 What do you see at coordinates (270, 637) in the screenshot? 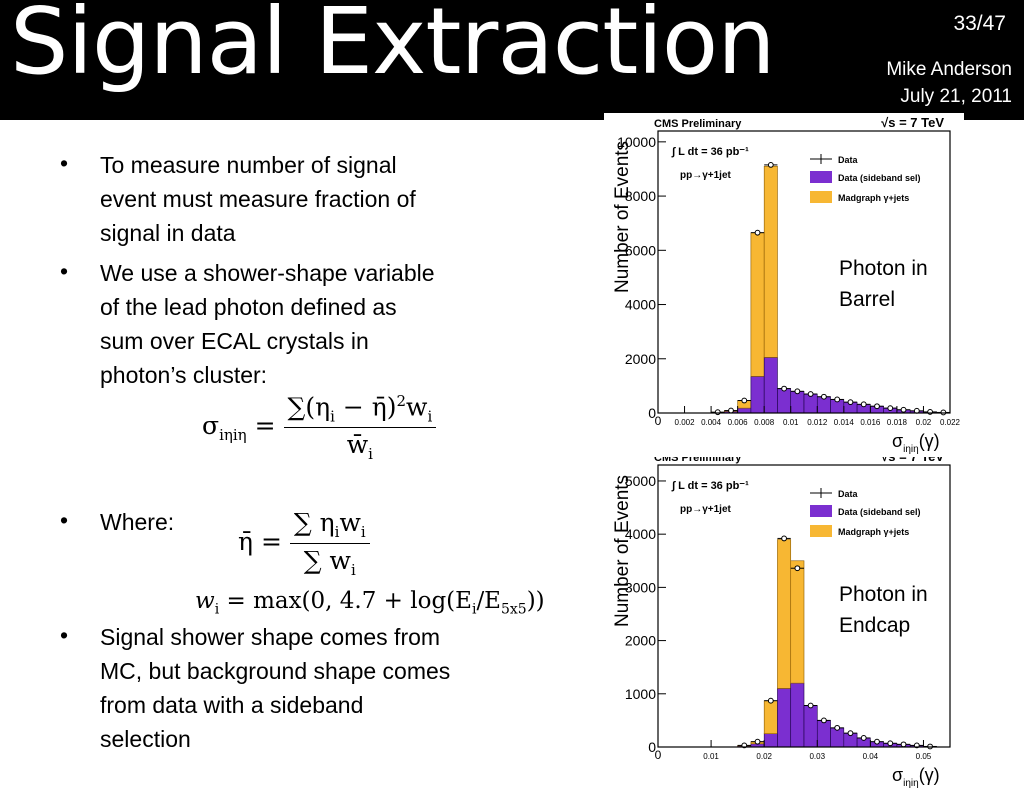
I see `bullet-4-line: Signal shower shape comes from` at bounding box center [270, 637].